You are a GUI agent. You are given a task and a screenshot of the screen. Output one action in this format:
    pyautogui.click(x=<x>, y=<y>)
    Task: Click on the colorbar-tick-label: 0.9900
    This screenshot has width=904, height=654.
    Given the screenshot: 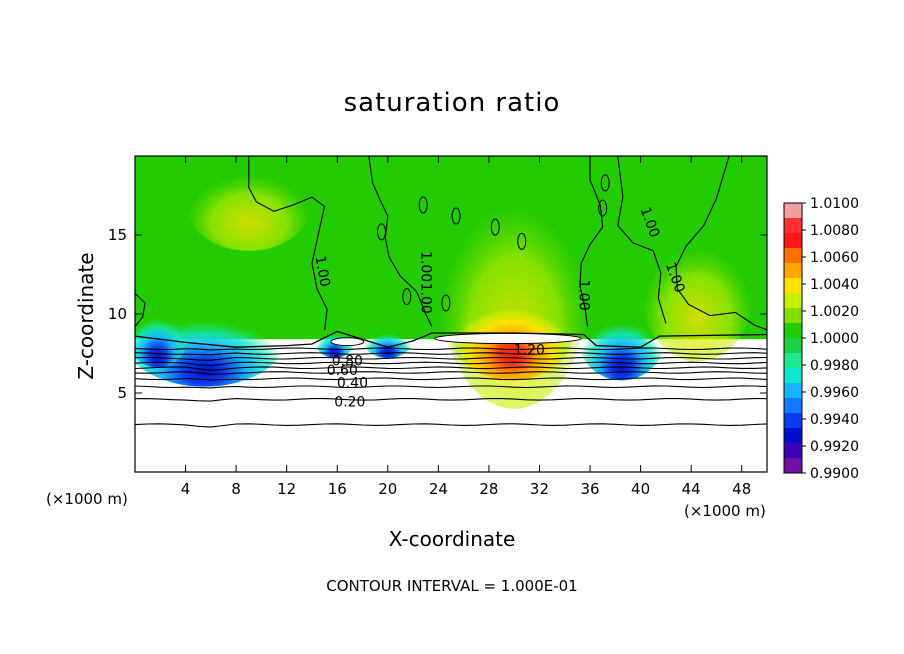 What is the action you would take?
    pyautogui.click(x=834, y=474)
    